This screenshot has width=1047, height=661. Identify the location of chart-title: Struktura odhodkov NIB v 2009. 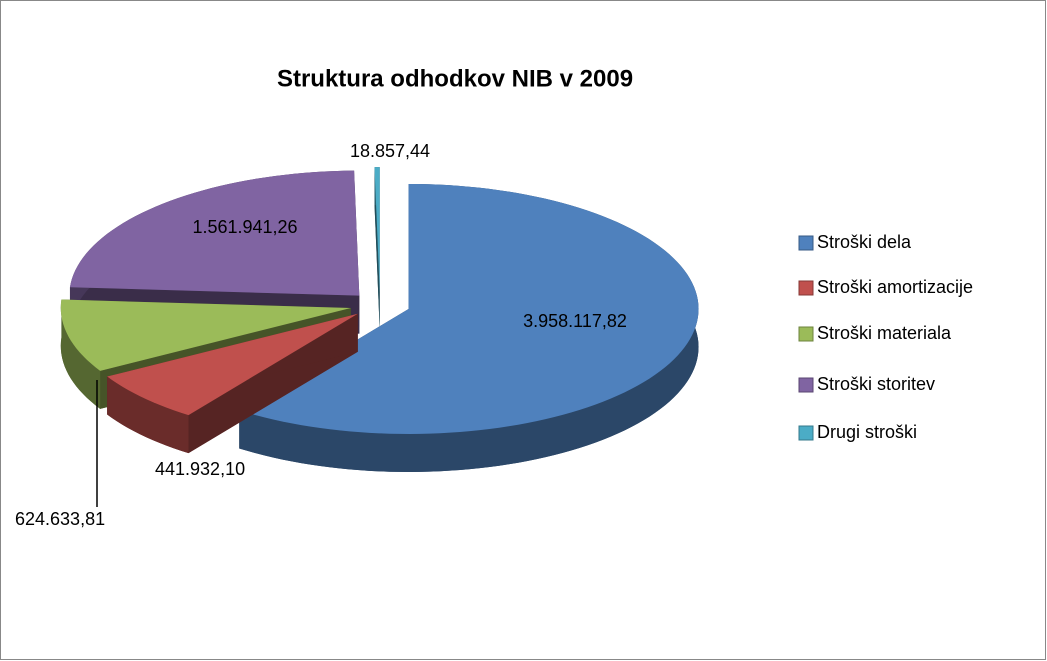
(455, 78).